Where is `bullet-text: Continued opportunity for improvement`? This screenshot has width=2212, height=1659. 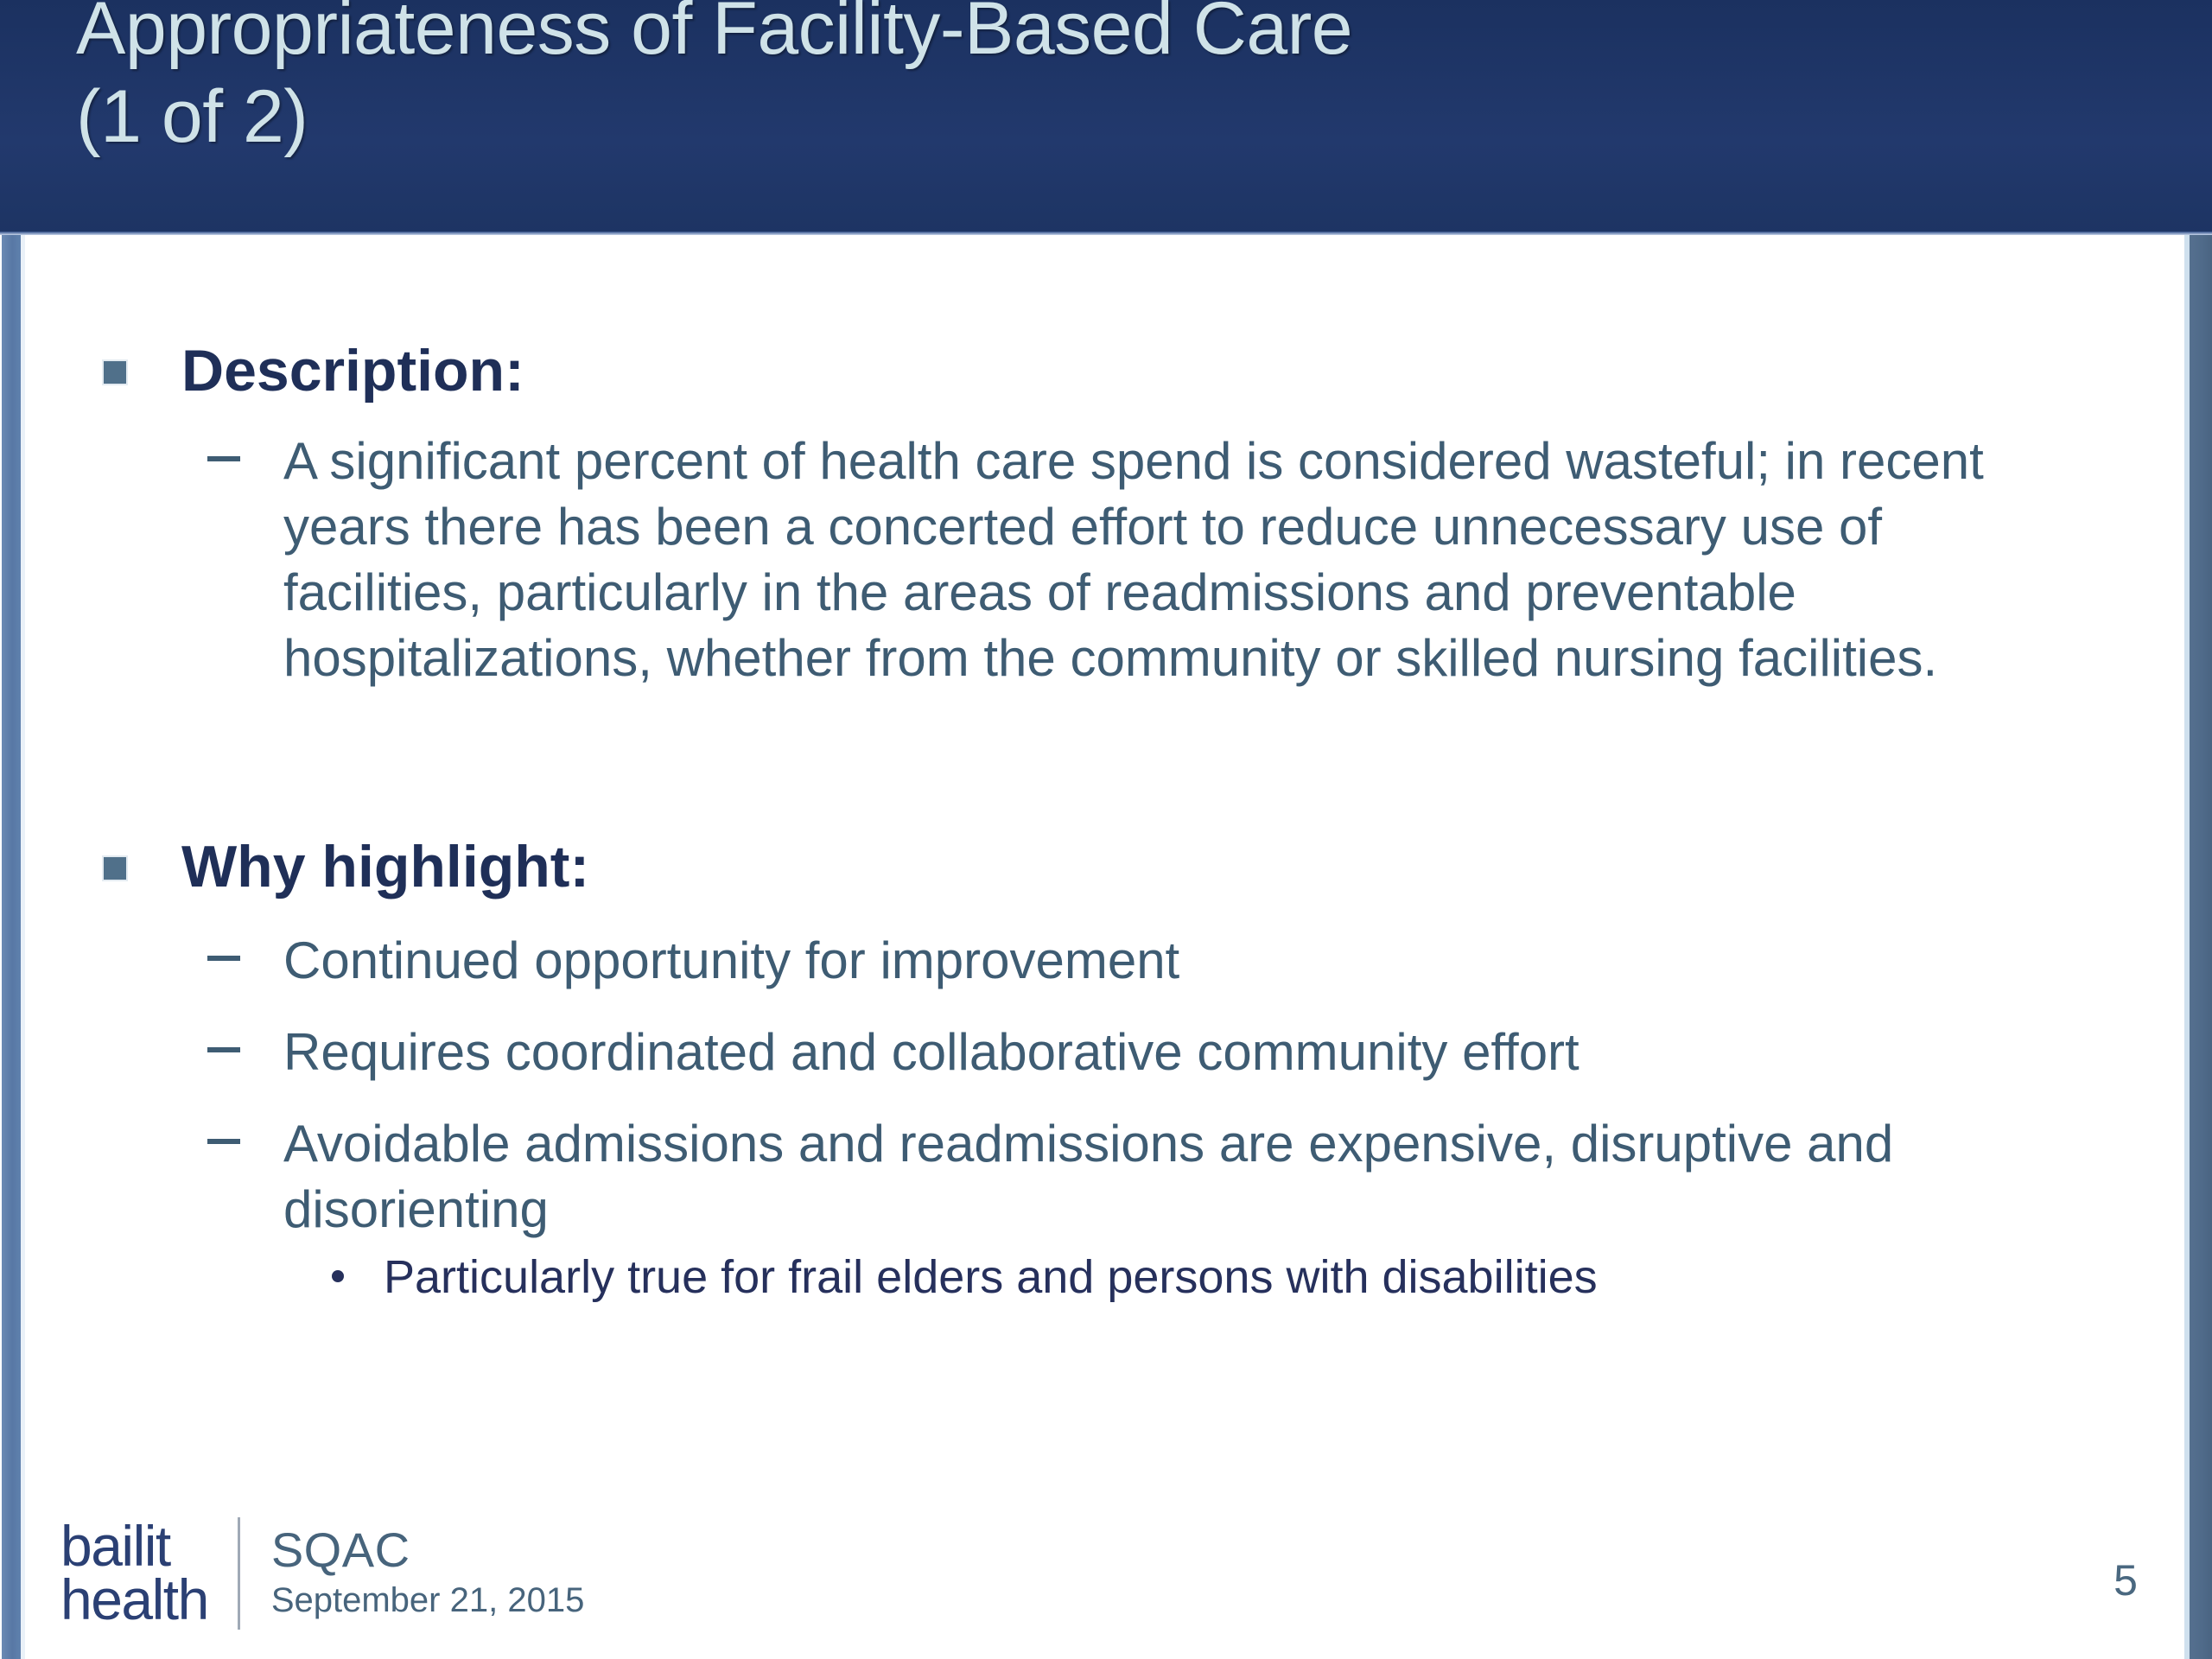
bullet-text: Continued opportunity for improvement is located at coordinates (731, 960).